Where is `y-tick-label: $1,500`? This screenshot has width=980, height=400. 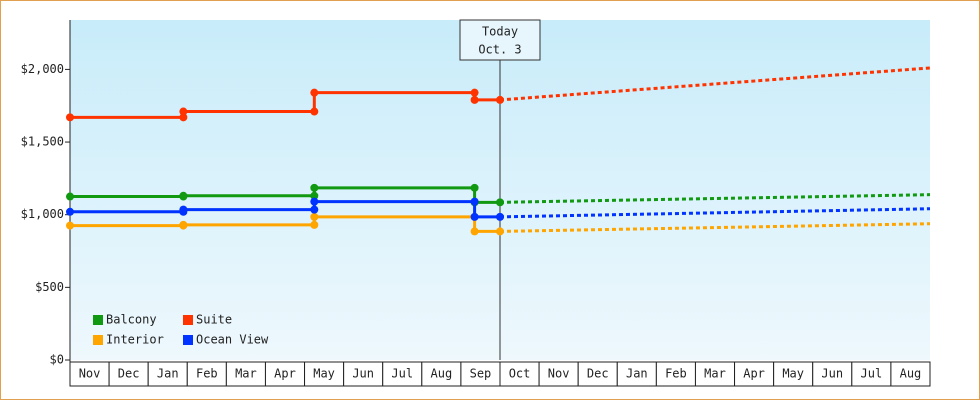 y-tick-label: $1,500 is located at coordinates (42, 142).